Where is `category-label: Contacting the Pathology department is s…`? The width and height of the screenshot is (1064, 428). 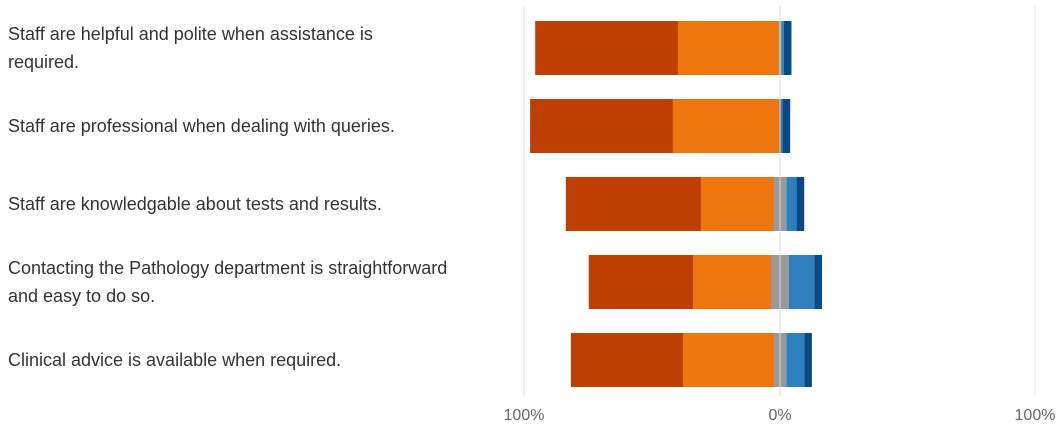
category-label: Contacting the Pathology department is s… is located at coordinates (228, 282).